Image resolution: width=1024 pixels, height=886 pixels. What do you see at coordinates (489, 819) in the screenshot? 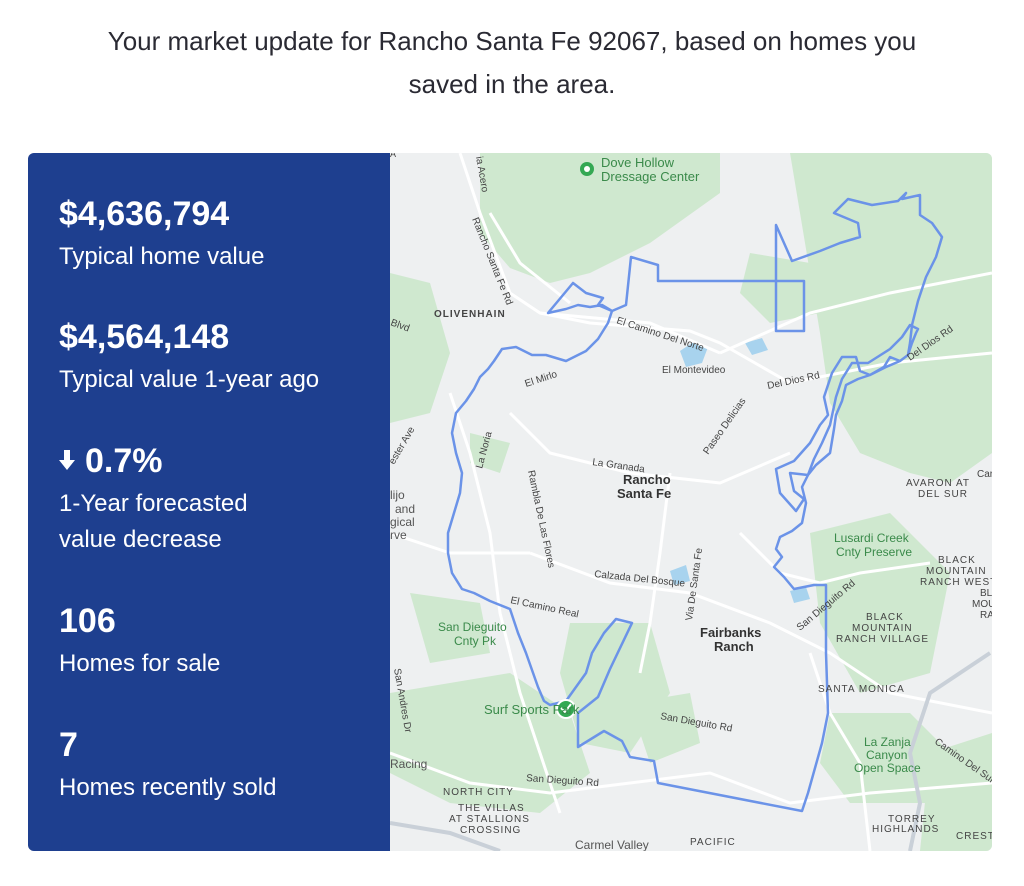
I see `place-villas-2: AT STALLIONS` at bounding box center [489, 819].